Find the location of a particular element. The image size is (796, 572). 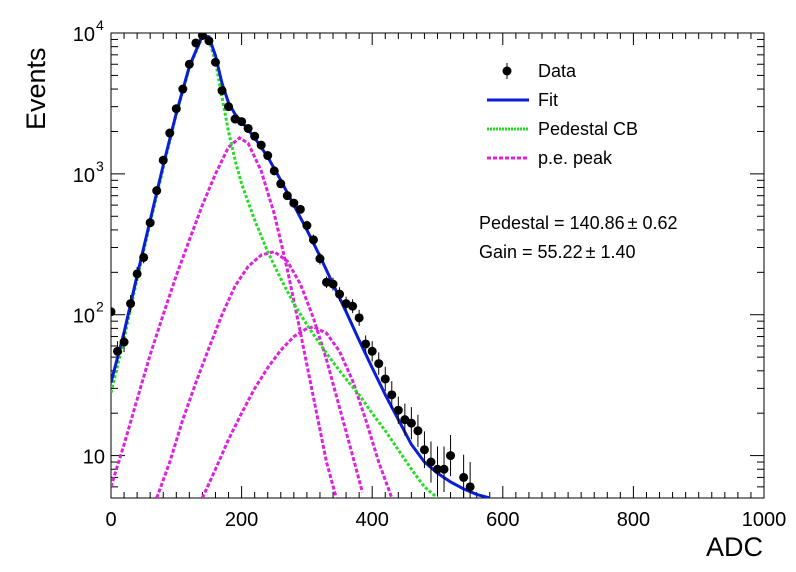

legend-label: Fit is located at coordinates (548, 100).